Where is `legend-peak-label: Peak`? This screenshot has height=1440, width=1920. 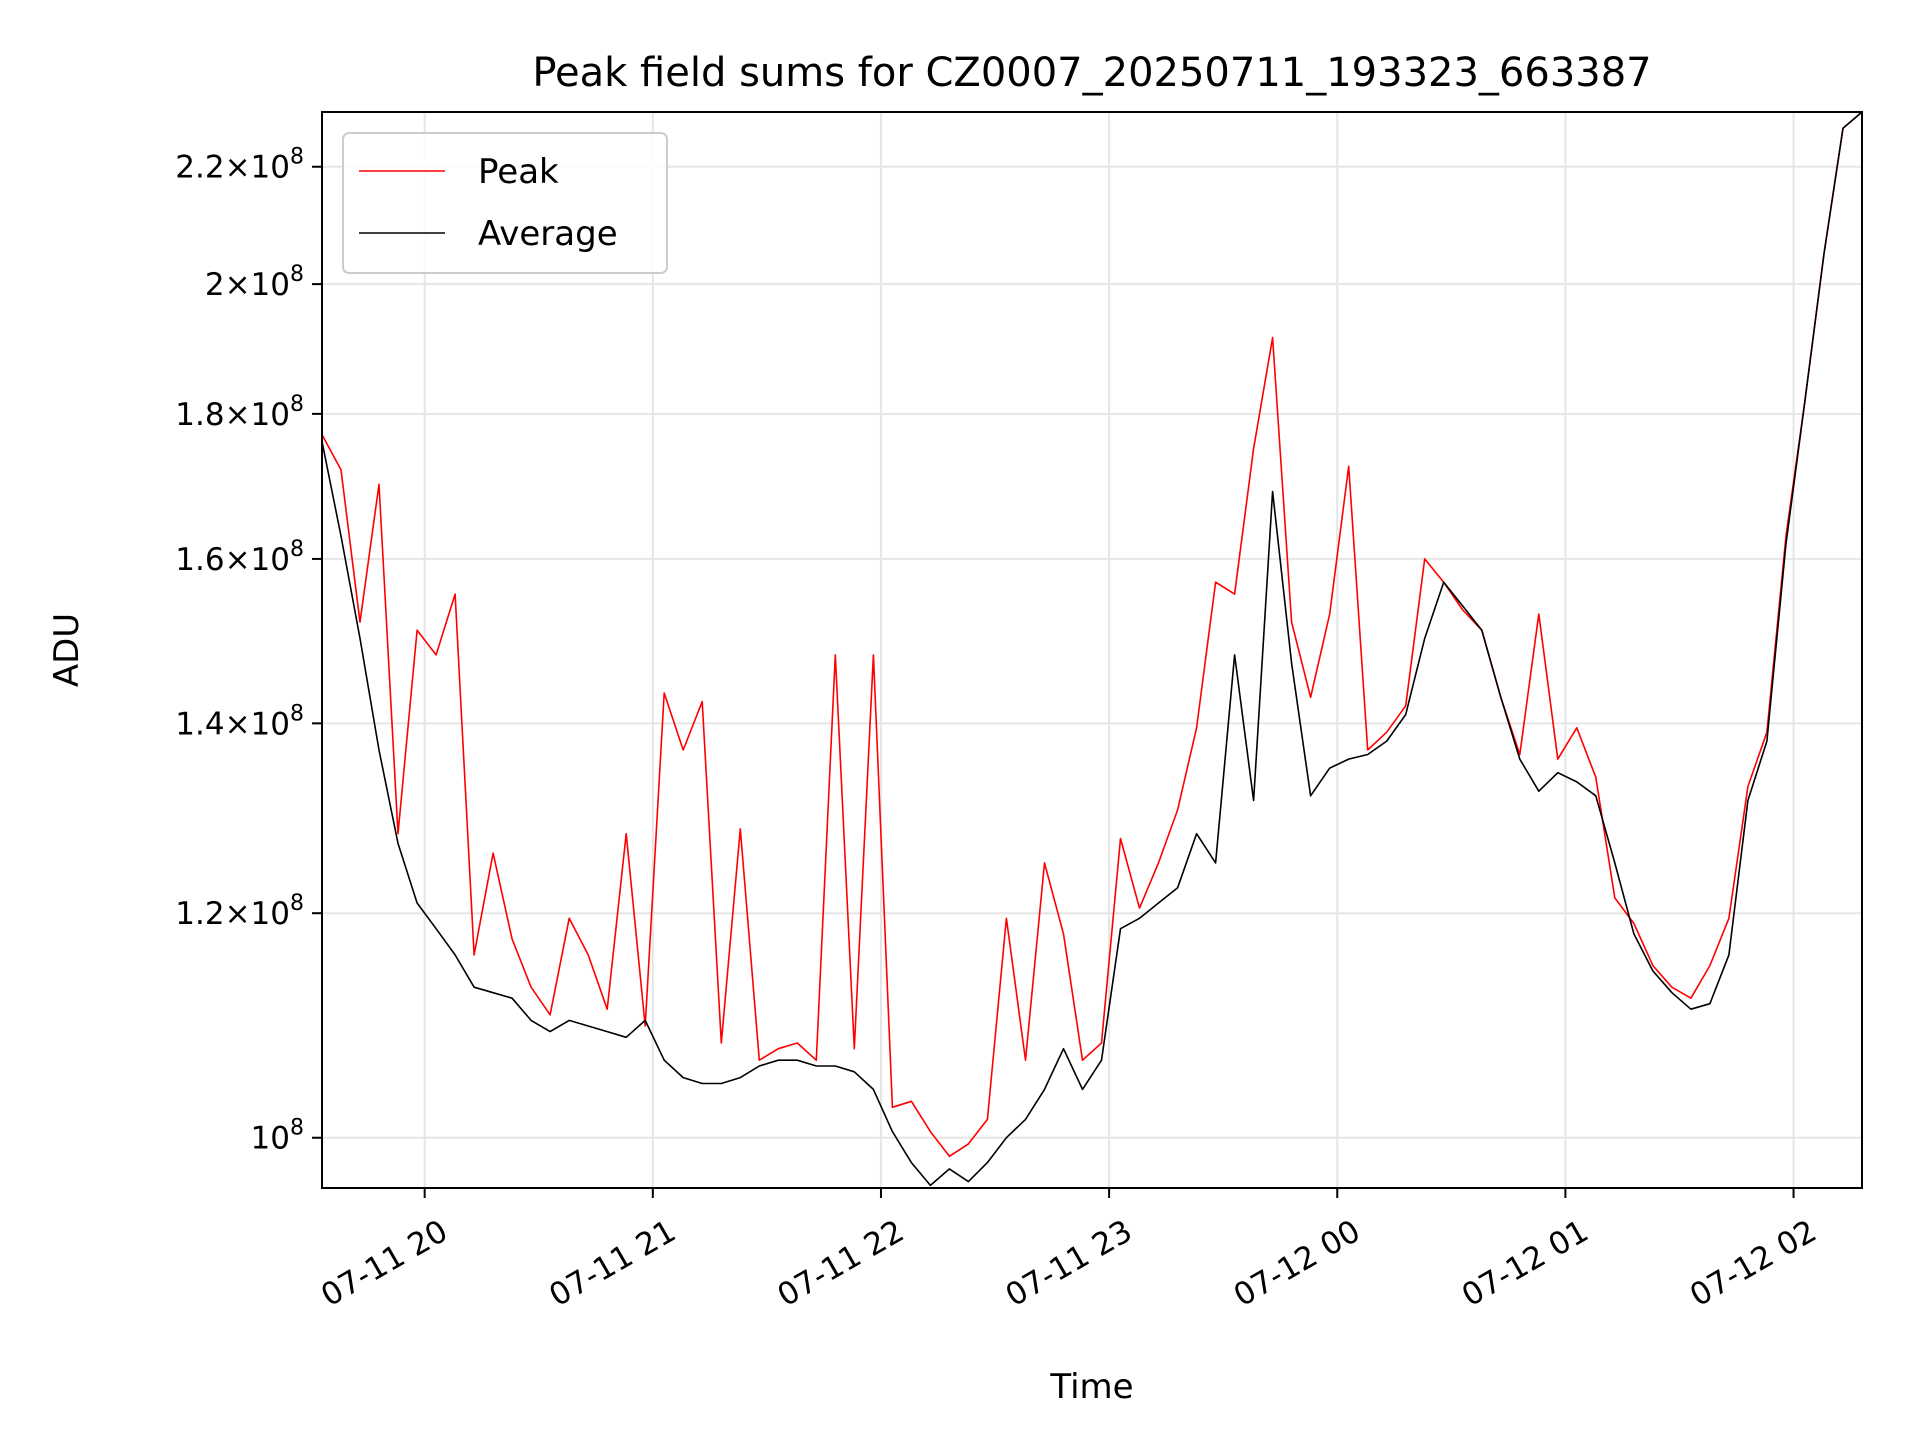
legend-peak-label: Peak is located at coordinates (518, 172).